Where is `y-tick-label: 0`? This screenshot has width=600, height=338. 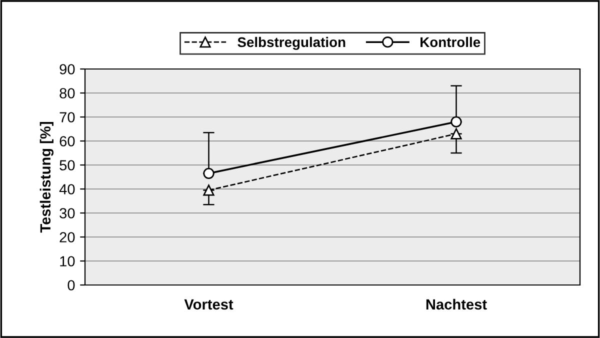
y-tick-label: 0 is located at coordinates (71, 285).